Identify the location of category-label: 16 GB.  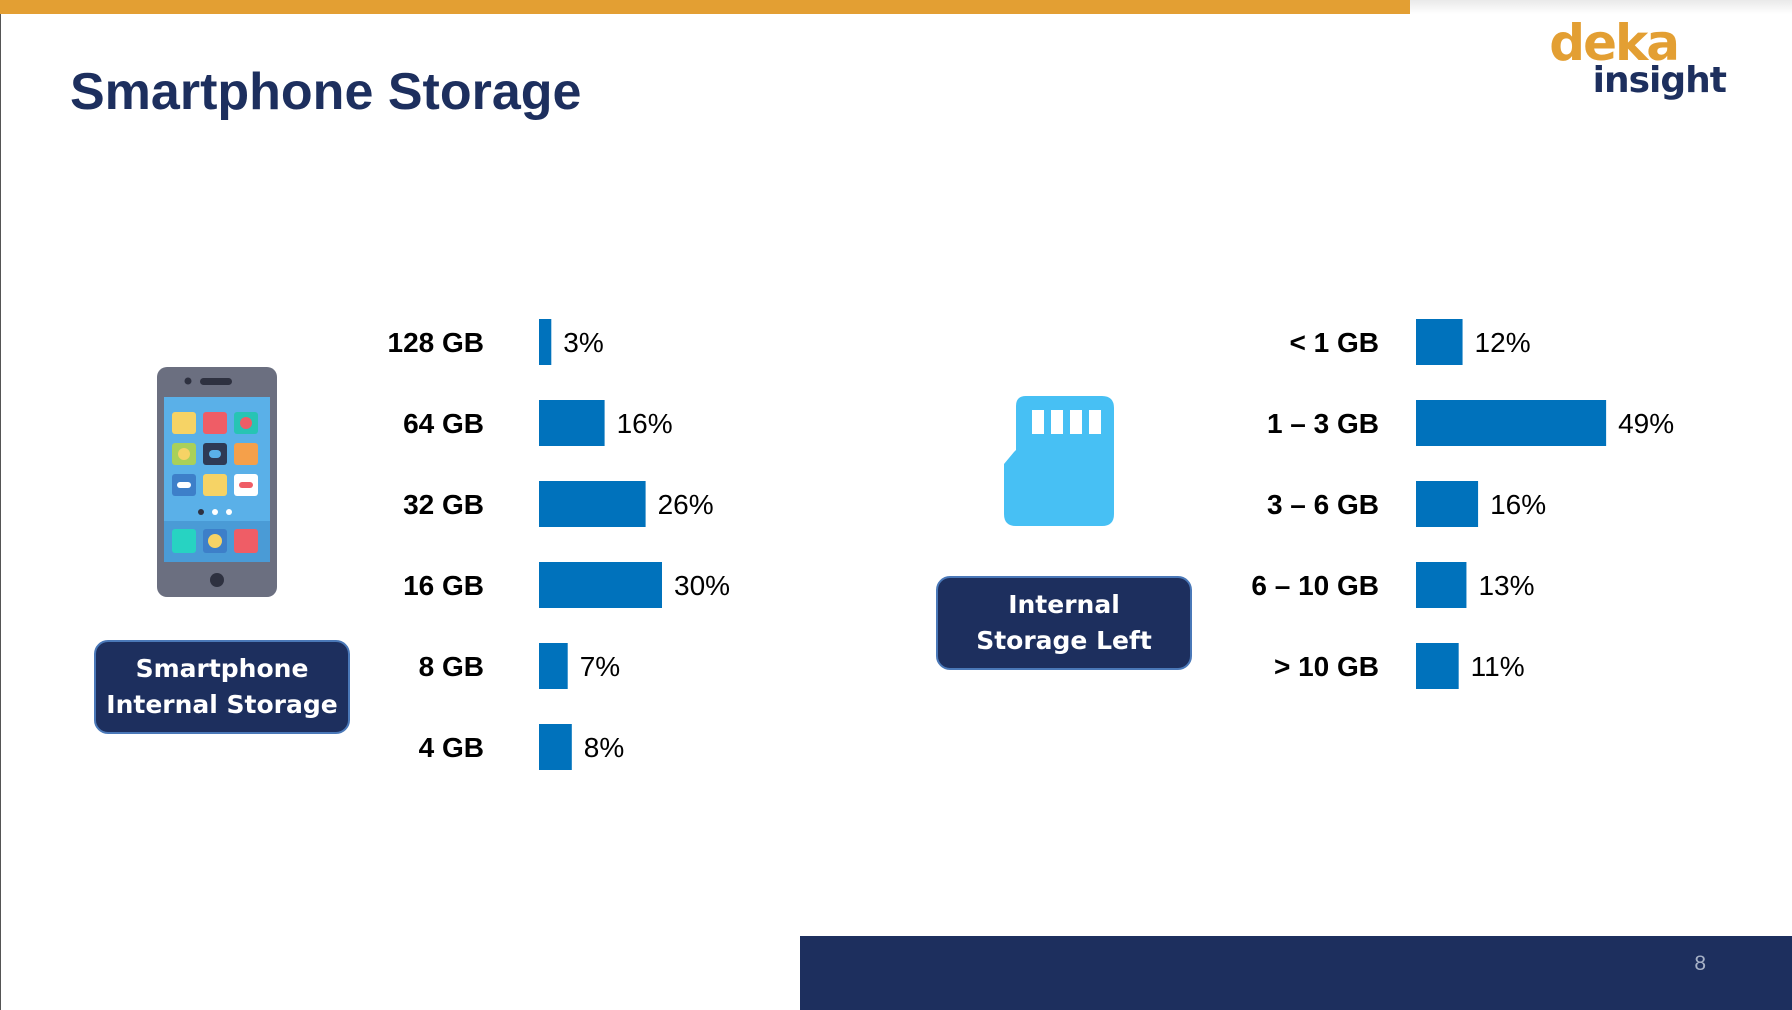
(443, 585).